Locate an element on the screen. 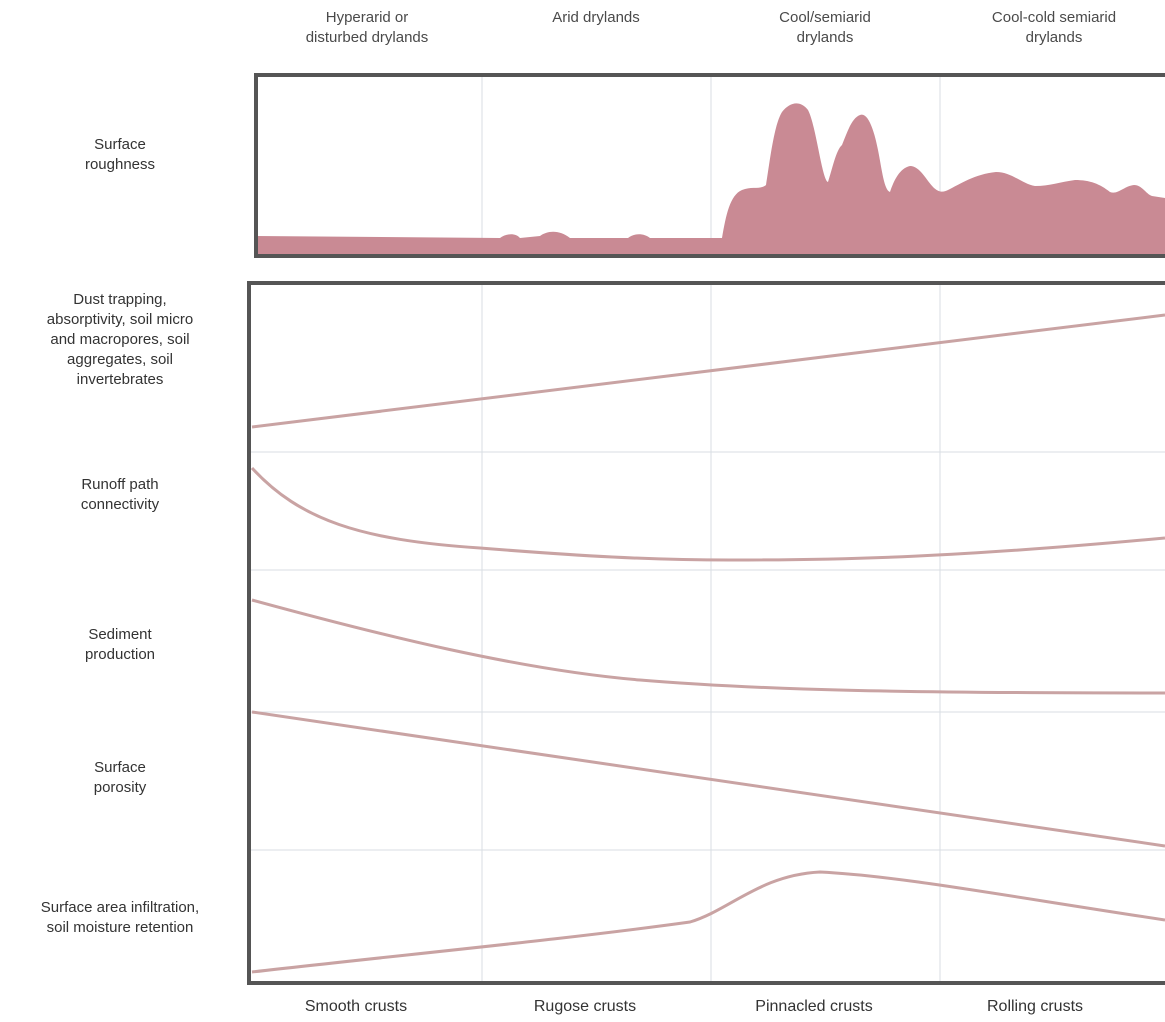 The width and height of the screenshot is (1165, 1022). roughness-panel-frame is located at coordinates (709, 165).